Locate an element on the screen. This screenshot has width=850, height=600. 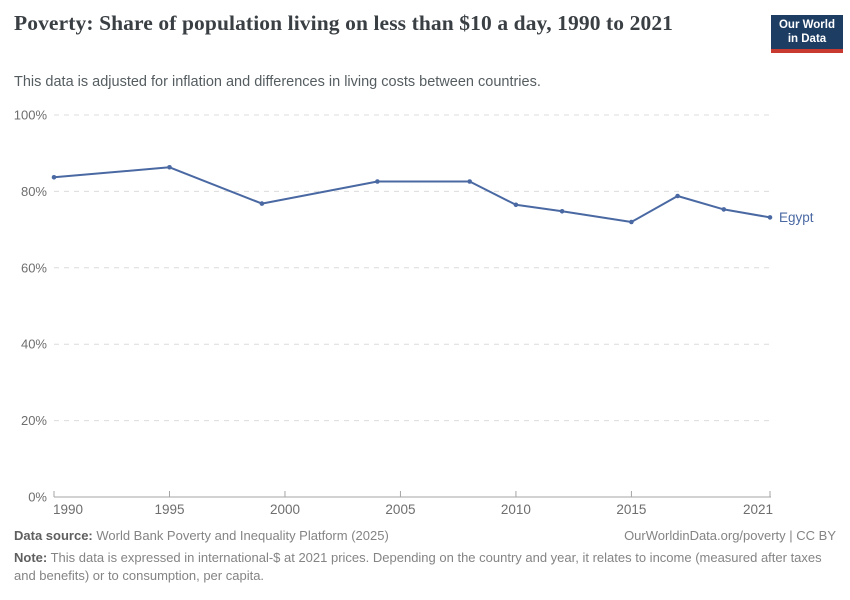
series-line-egypt is located at coordinates (412, 194).